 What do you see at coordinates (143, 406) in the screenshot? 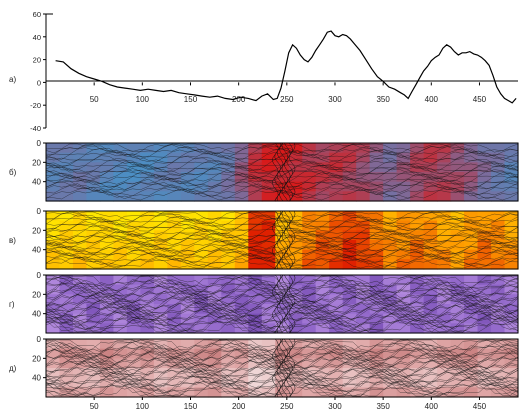
I see `x-tick-label: 100` at bounding box center [143, 406].